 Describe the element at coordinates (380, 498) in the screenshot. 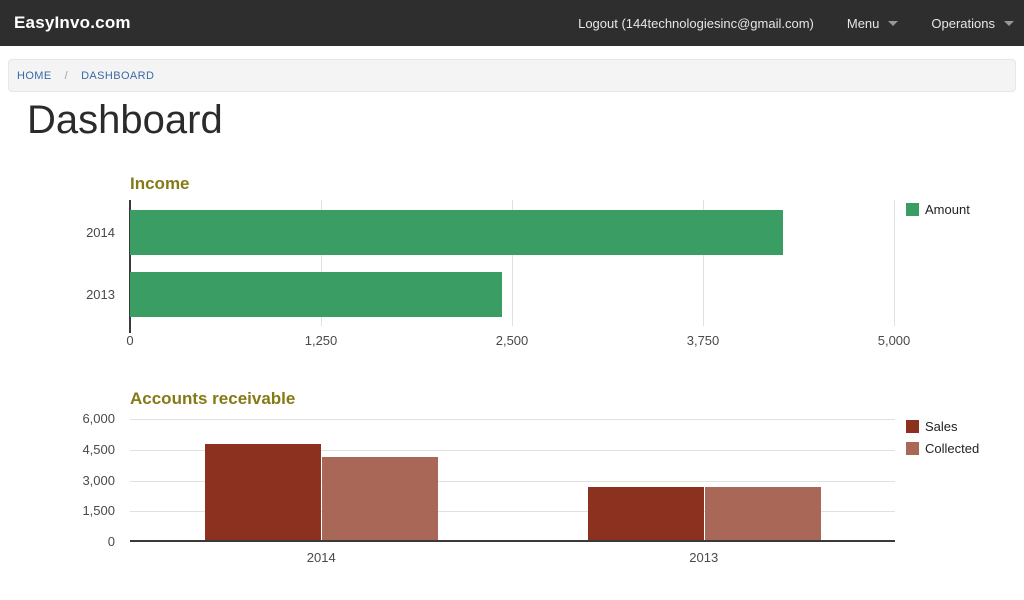

I see `bar-collected-2014` at that location.